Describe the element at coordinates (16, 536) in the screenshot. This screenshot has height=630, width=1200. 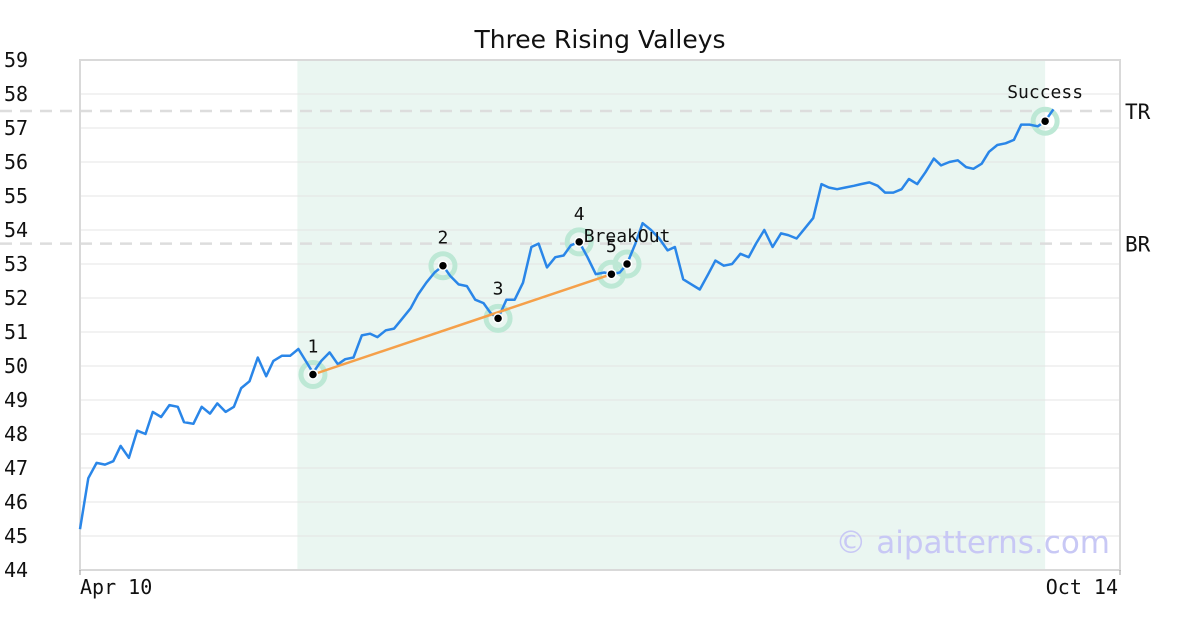
I see `y-tick-label: 45` at that location.